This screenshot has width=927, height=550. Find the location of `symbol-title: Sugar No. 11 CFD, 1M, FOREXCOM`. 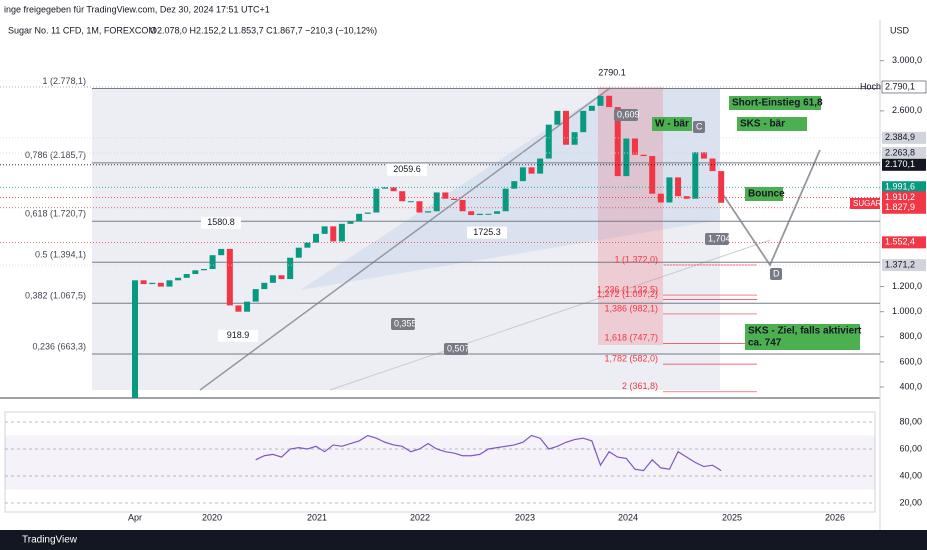

symbol-title: Sugar No. 11 CFD, 1M, FOREXCOM is located at coordinates (82, 30).